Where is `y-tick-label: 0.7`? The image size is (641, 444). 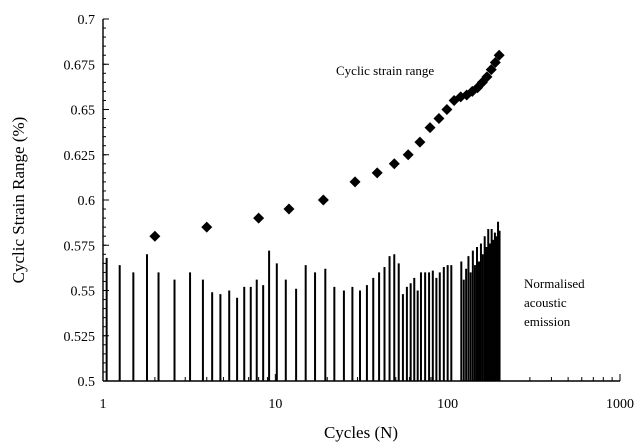
y-tick-label: 0.7 is located at coordinates (87, 20).